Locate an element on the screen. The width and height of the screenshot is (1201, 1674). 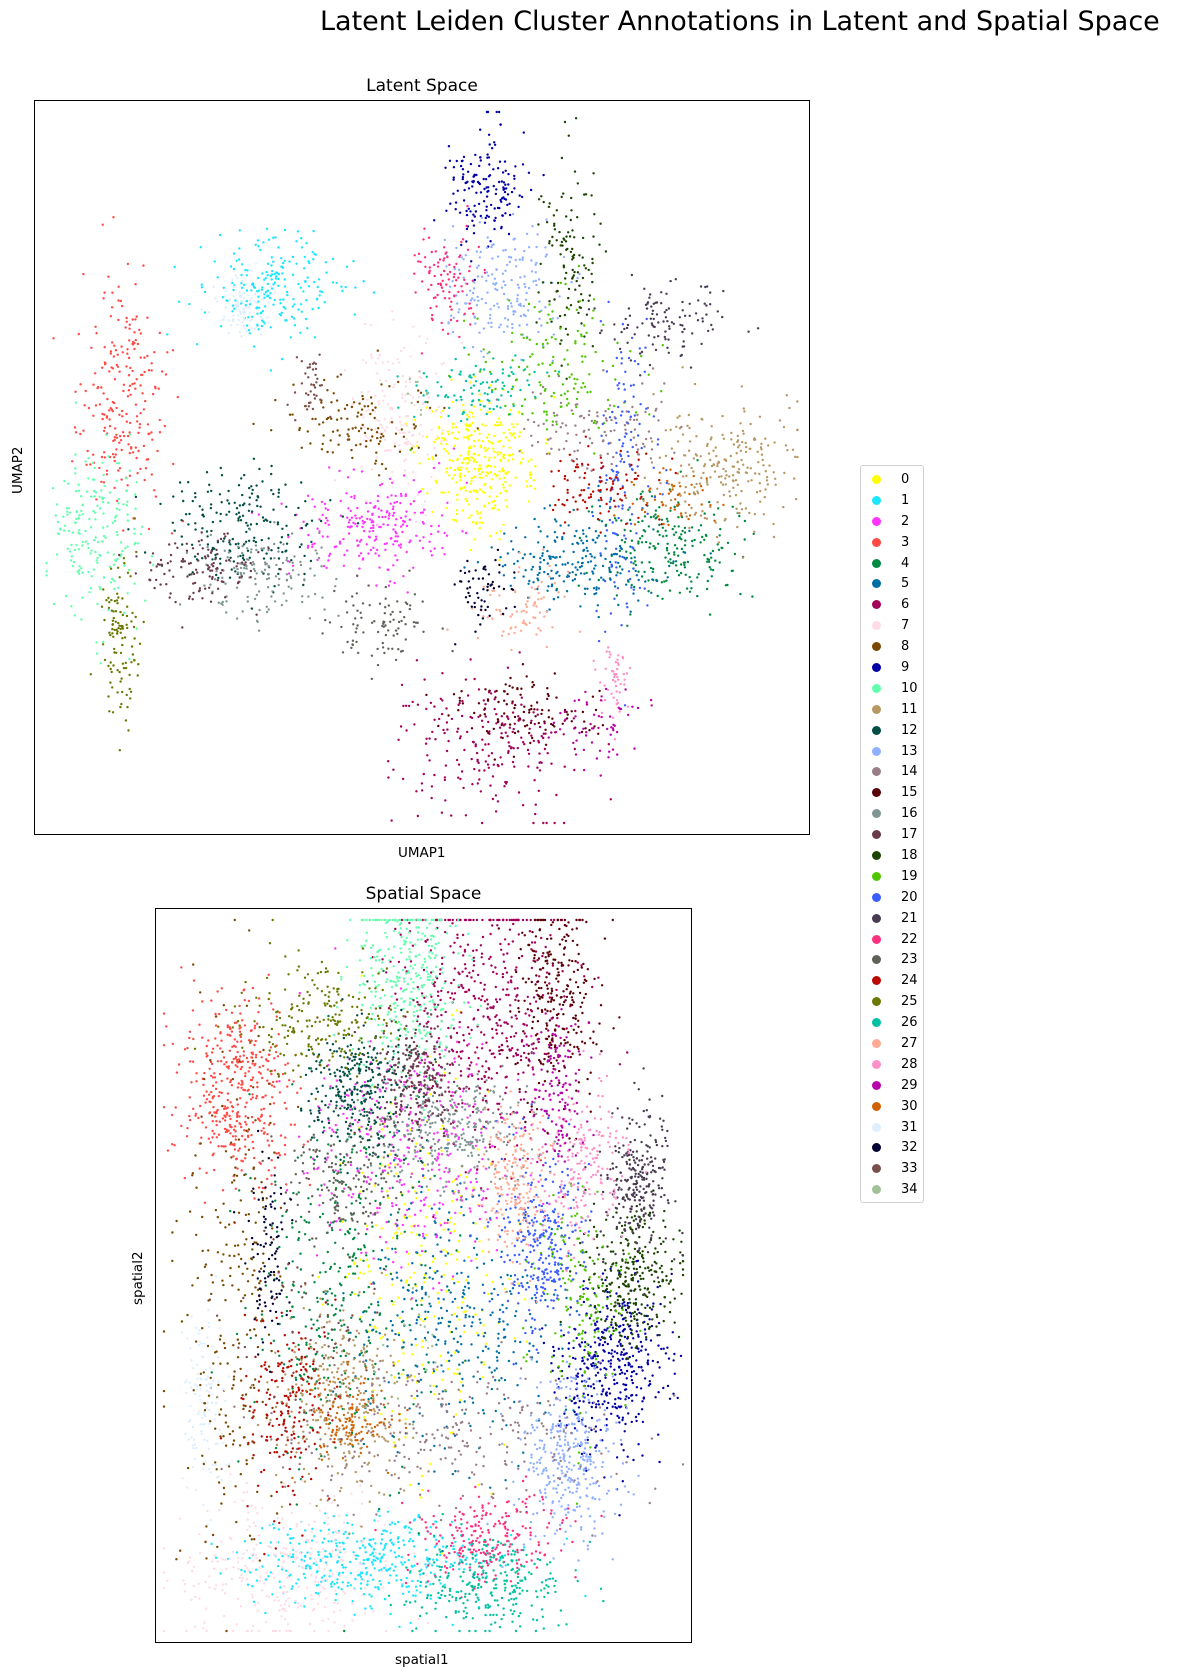
cluster-11-points is located at coordinates (711, 462).